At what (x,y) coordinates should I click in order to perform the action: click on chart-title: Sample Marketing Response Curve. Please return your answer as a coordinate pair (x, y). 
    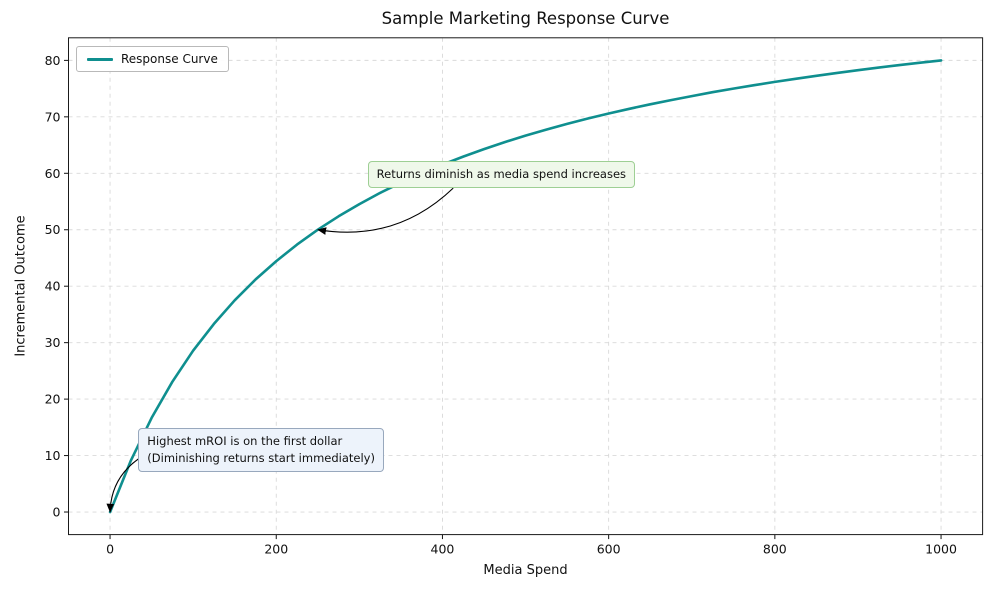
    Looking at the image, I should click on (525, 18).